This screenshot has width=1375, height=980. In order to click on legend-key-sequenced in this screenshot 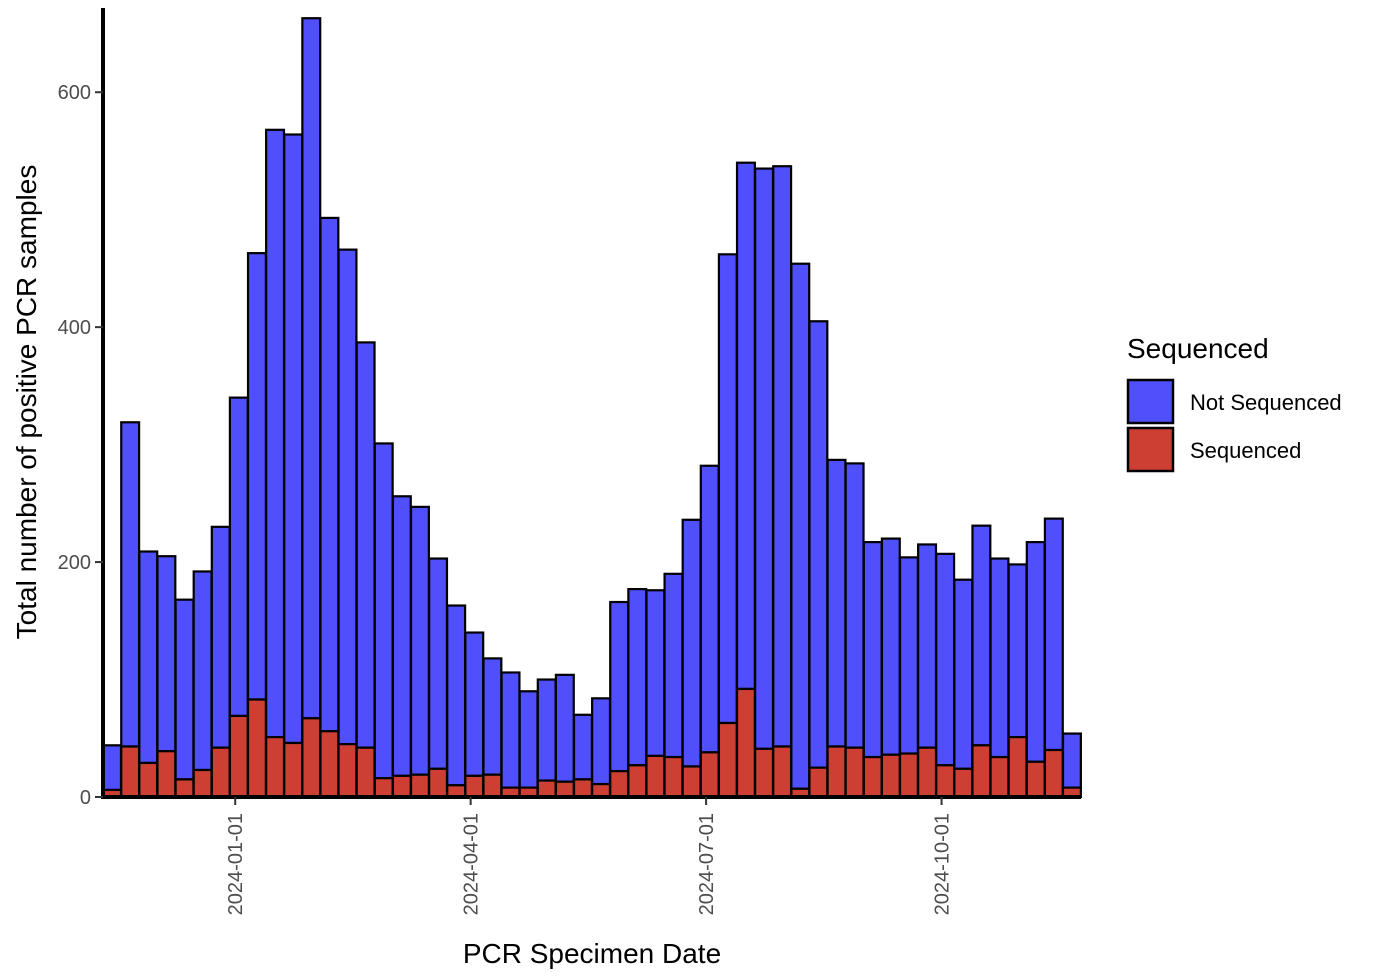, I will do `click(1150, 449)`.